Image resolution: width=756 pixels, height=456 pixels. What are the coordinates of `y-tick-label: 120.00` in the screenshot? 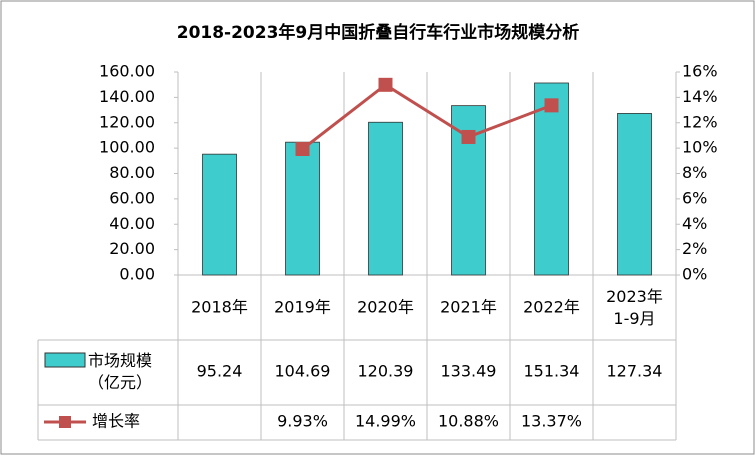 It's located at (127, 121).